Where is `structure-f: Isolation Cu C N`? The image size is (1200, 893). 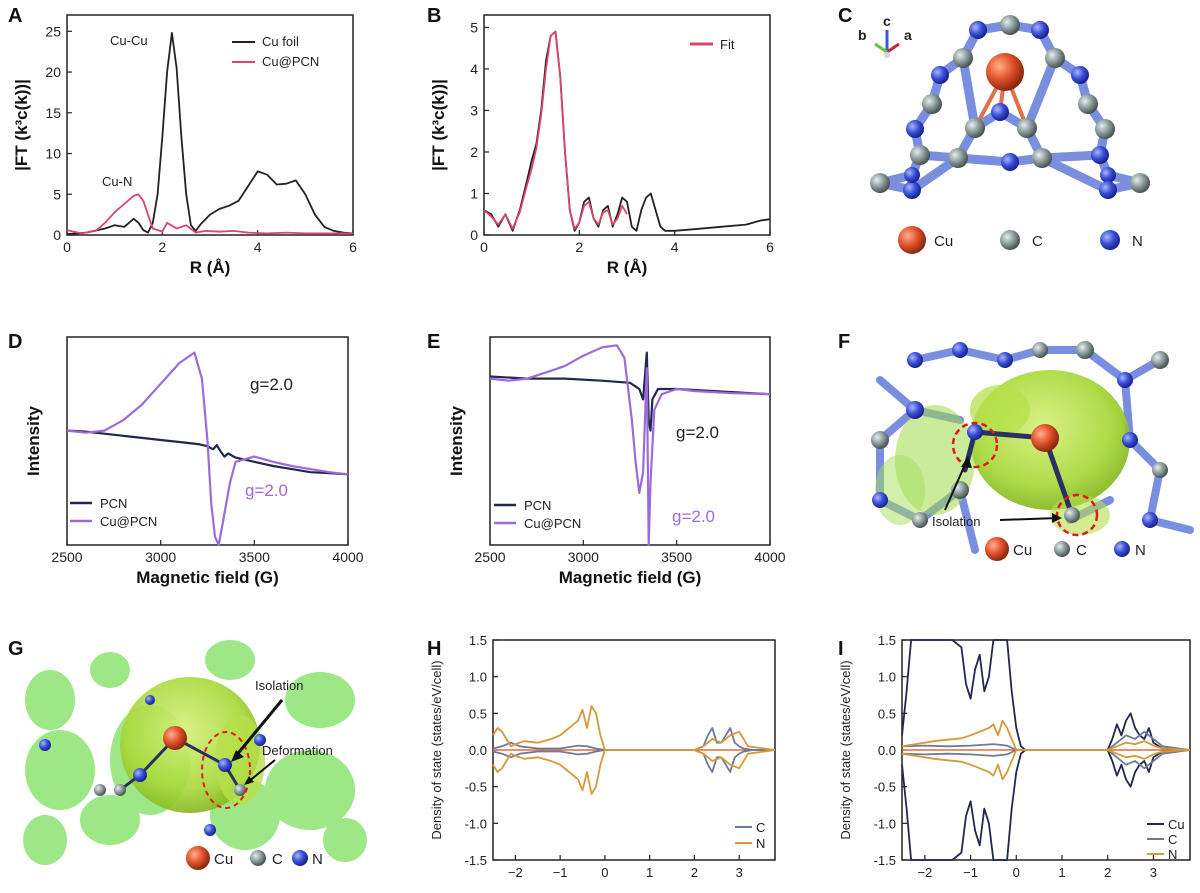 structure-f: Isolation Cu C N is located at coordinates (1032, 452).